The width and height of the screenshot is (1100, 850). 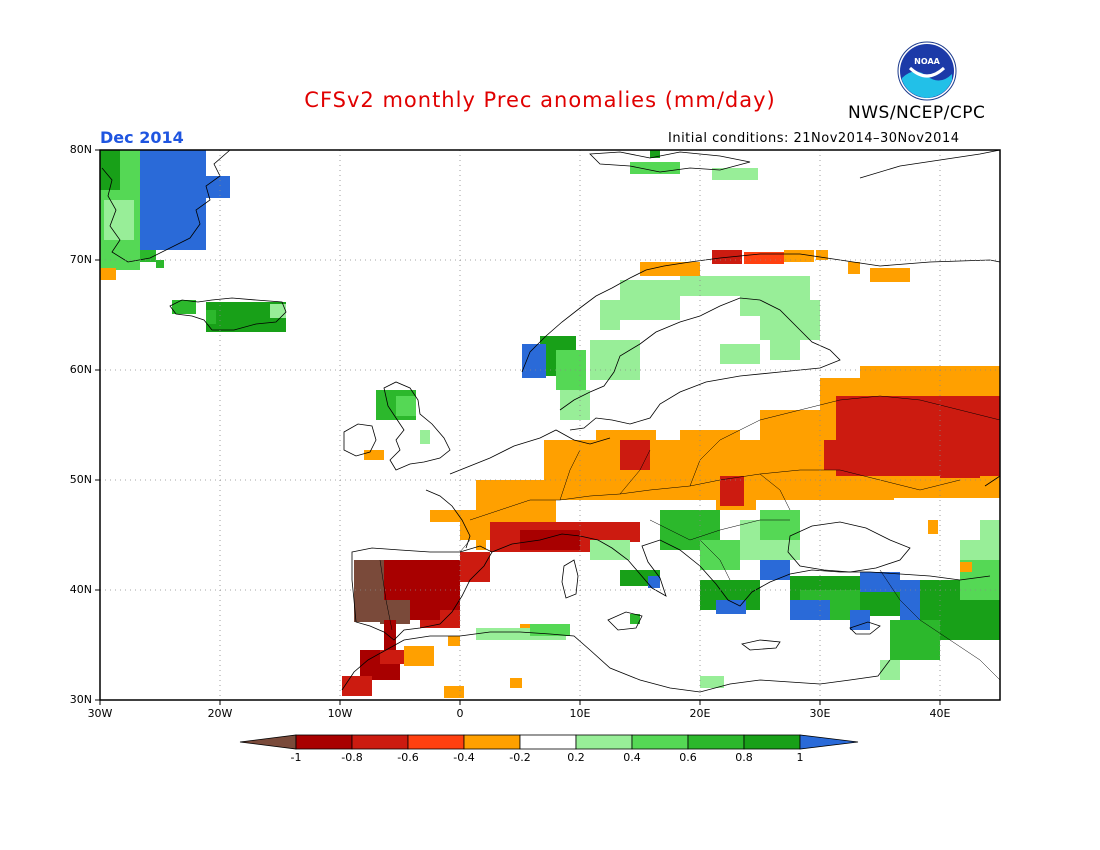 I want to click on colorbar-label: 0.6, so click(x=688, y=757).